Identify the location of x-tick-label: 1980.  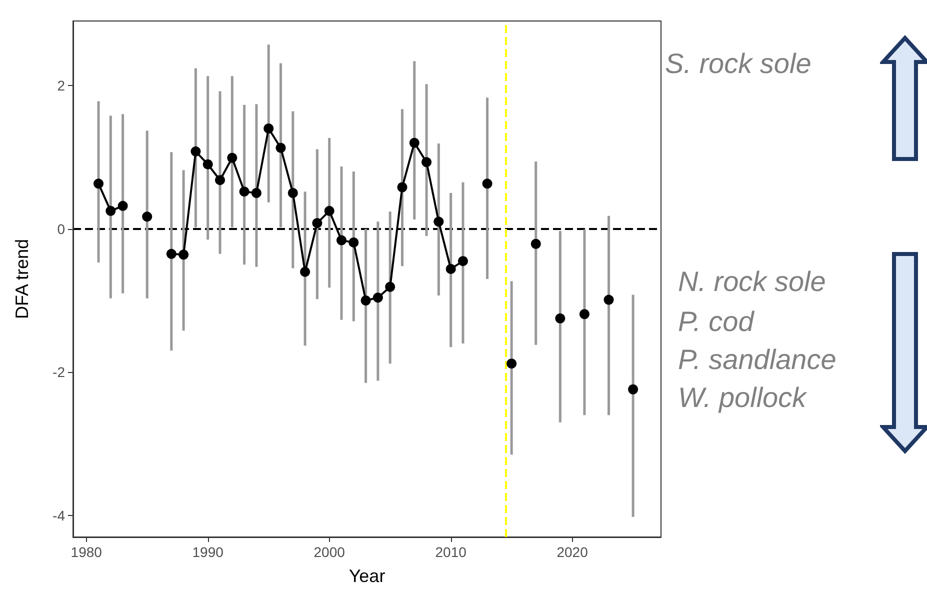
(86, 552).